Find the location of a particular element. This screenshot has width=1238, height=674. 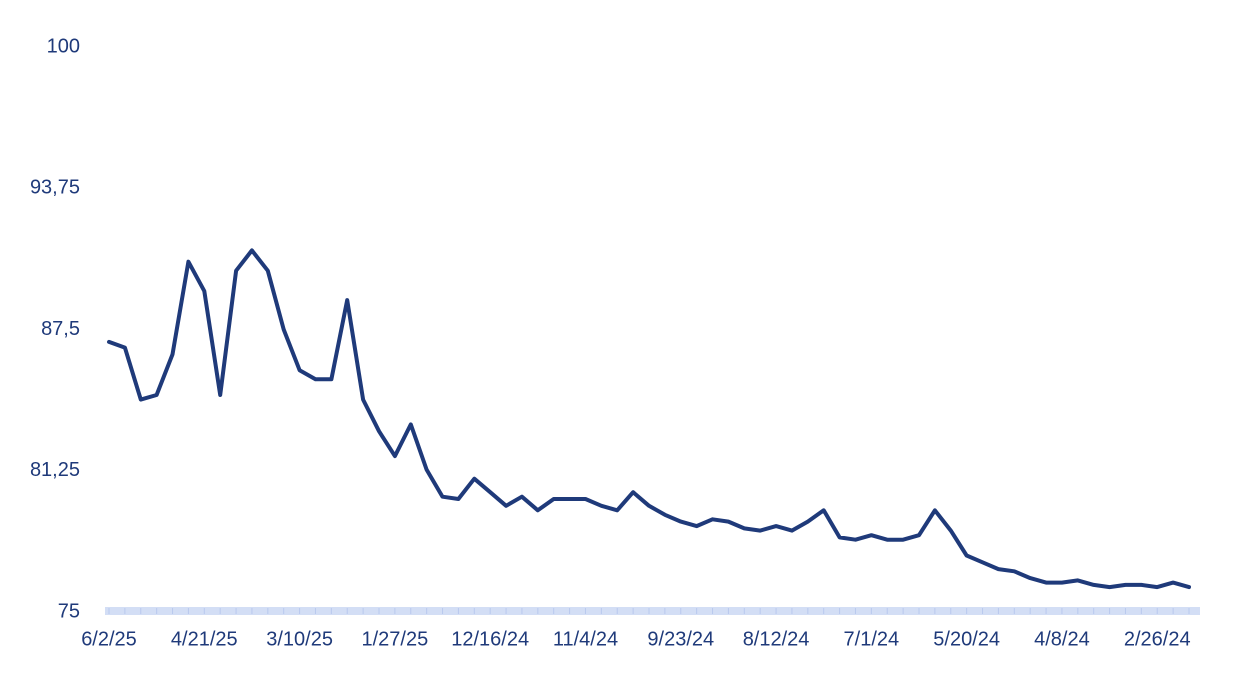

x-tick-label: 4/8/24 is located at coordinates (1062, 639).